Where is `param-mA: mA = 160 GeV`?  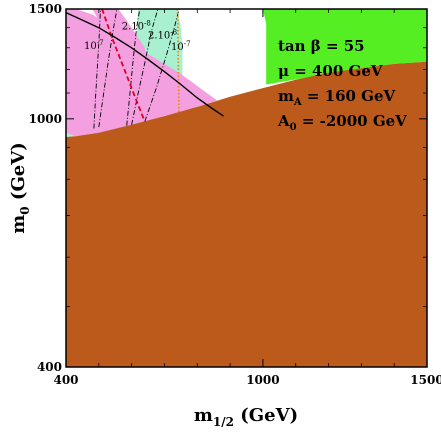 param-mA: mA = 160 GeV is located at coordinates (337, 97).